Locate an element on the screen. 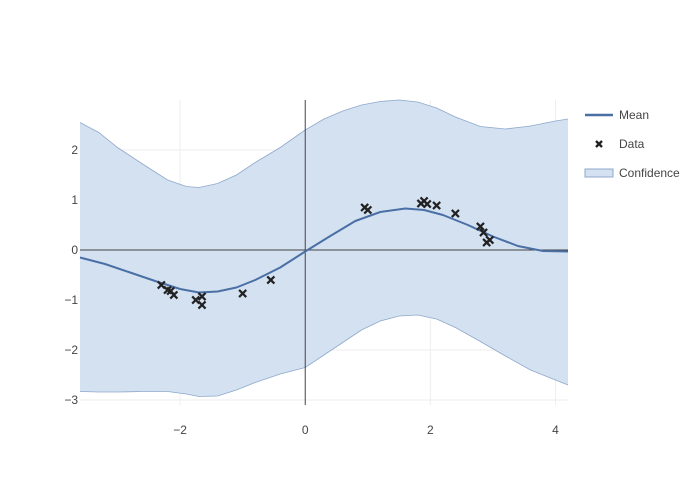  legend-label-confidence: Confidence is located at coordinates (649, 173).